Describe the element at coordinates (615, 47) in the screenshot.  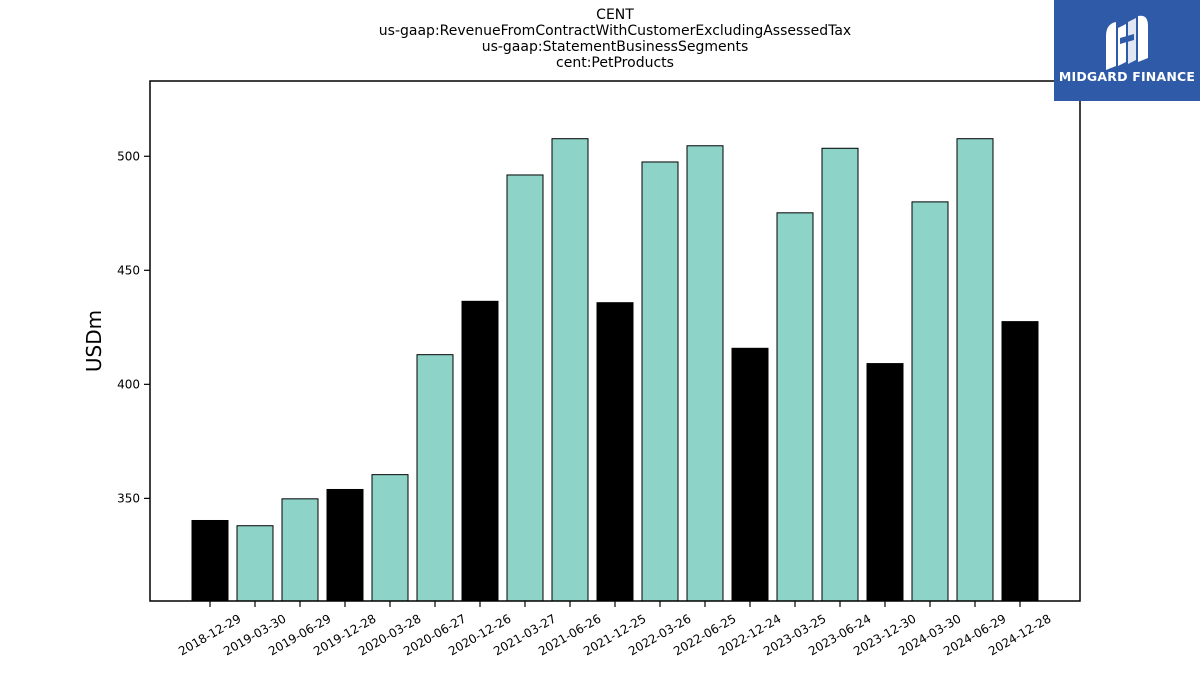
I see `title-line-axis: us-gaap:StatementBusinessSegments` at that location.